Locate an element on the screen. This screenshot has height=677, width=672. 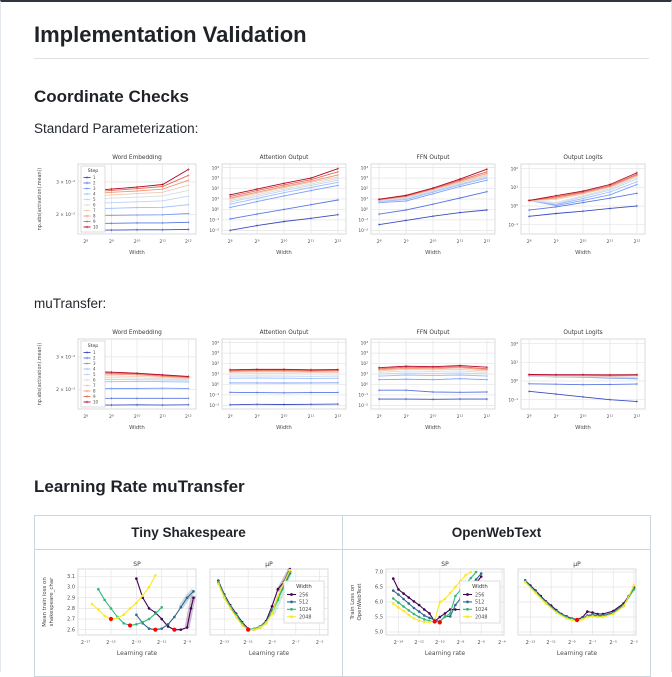
svg-text: 6.5 is located at coordinates (379, 588).